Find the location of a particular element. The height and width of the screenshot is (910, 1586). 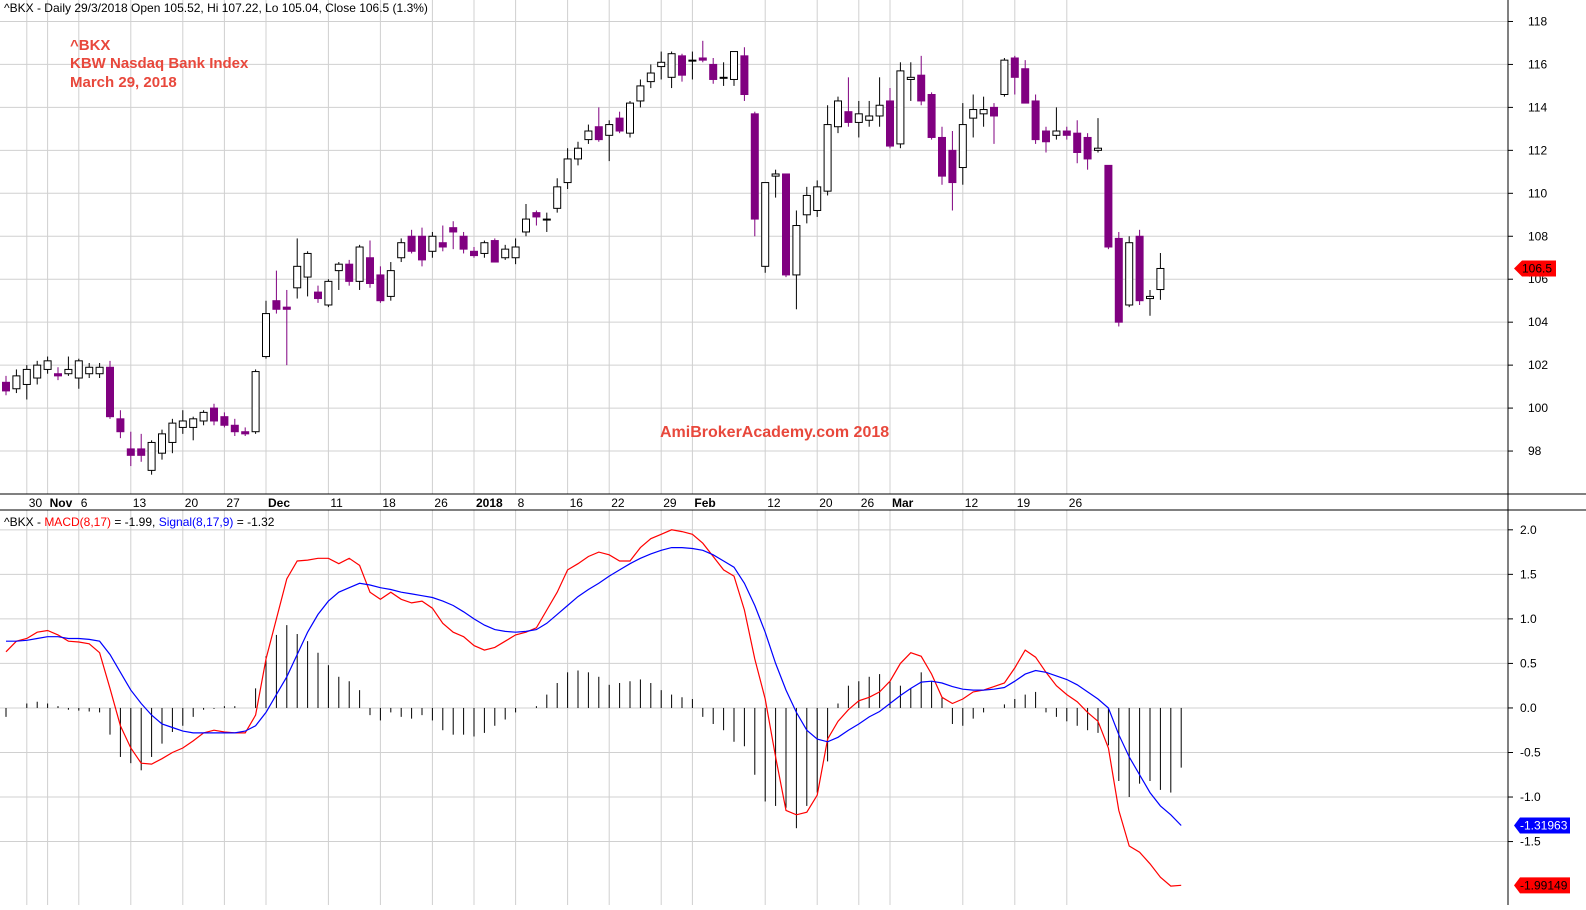

macd-legend-prefix: ^BKX - is located at coordinates (24, 522).